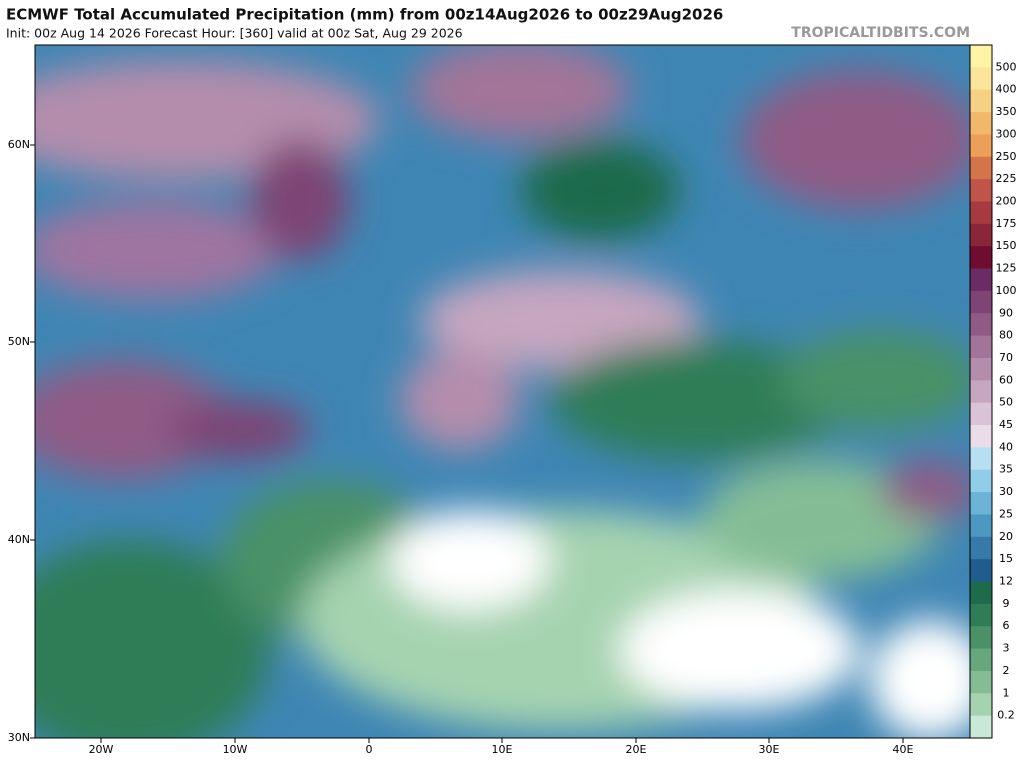 The width and height of the screenshot is (1024, 761). What do you see at coordinates (1006, 133) in the screenshot?
I see `colorbar-label: 300` at bounding box center [1006, 133].